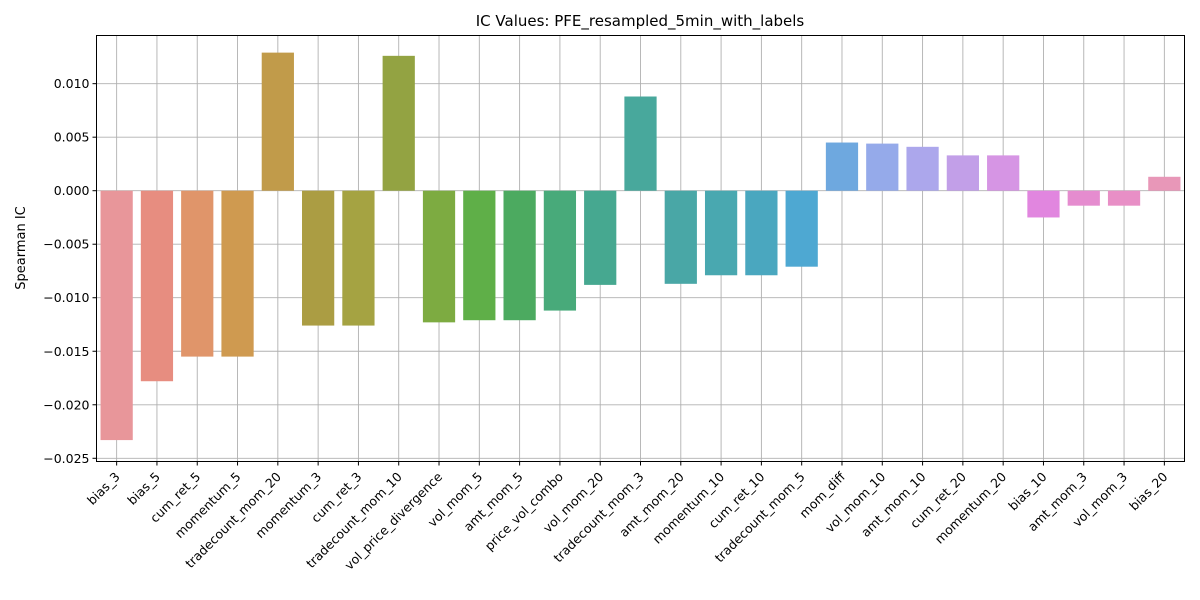 Image resolution: width=1200 pixels, height=600 pixels. I want to click on x-tick-label: momentum_10, so click(689, 508).